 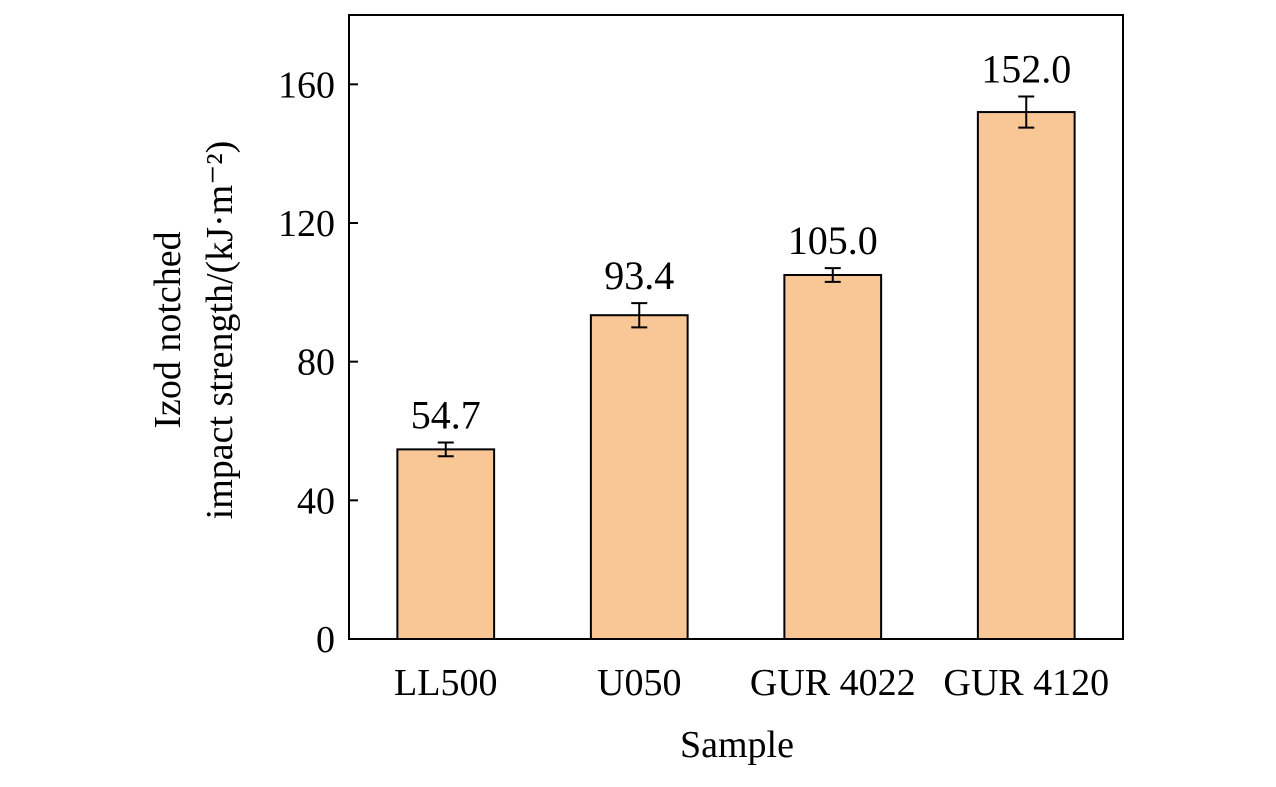 What do you see at coordinates (737, 745) in the screenshot?
I see `x-axis-title: Sample` at bounding box center [737, 745].